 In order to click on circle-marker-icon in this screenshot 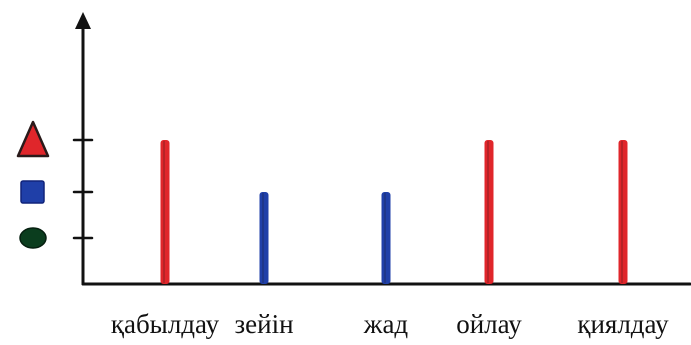, I will do `click(33, 238)`.